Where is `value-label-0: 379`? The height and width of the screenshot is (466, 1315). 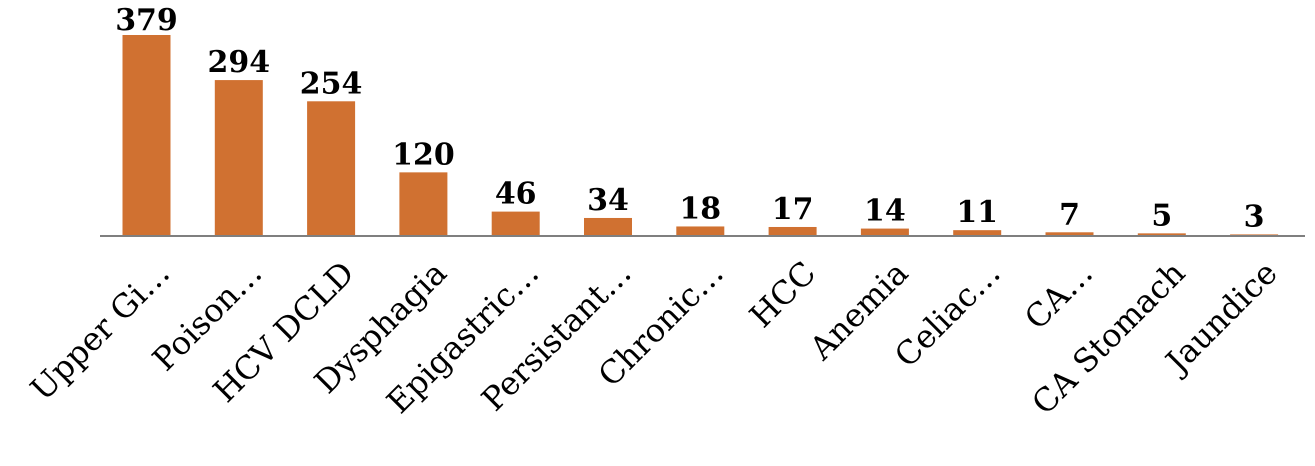 value-label-0: 379 is located at coordinates (146, 20).